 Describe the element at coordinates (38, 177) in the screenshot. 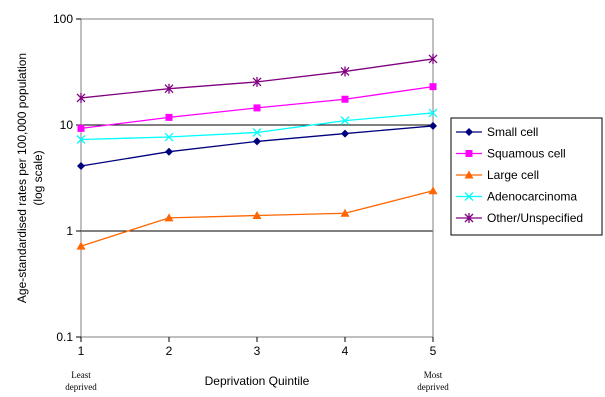

I see `y-axis-title-line2: (log scale)` at that location.